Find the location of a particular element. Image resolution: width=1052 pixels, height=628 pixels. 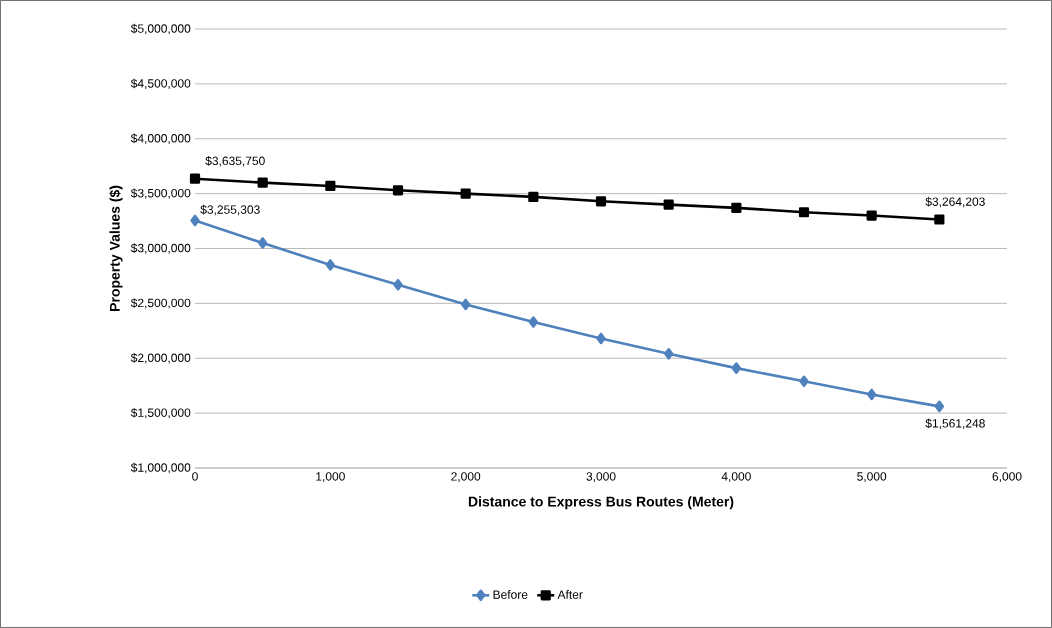

y-tick-label: $3,000,000 is located at coordinates (160, 248).